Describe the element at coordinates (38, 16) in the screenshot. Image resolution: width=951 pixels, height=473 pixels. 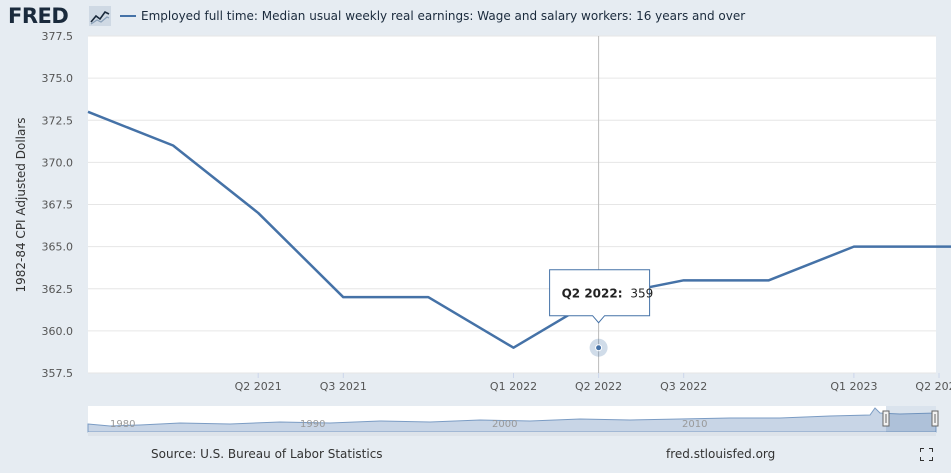
I see `fred-logo: FRED` at that location.